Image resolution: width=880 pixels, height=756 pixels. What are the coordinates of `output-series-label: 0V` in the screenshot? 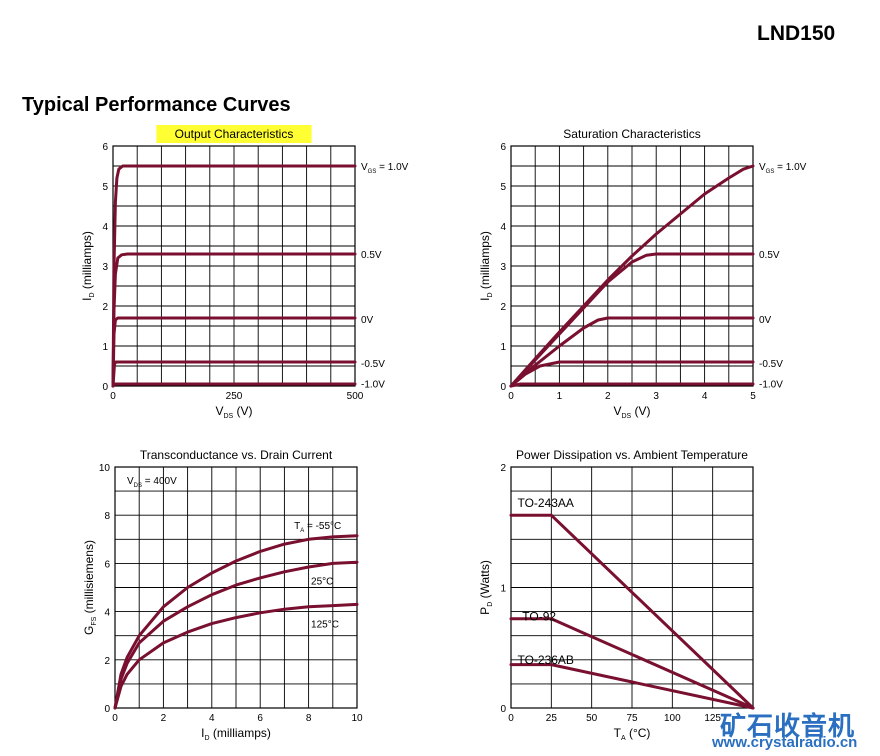 It's located at (367, 320).